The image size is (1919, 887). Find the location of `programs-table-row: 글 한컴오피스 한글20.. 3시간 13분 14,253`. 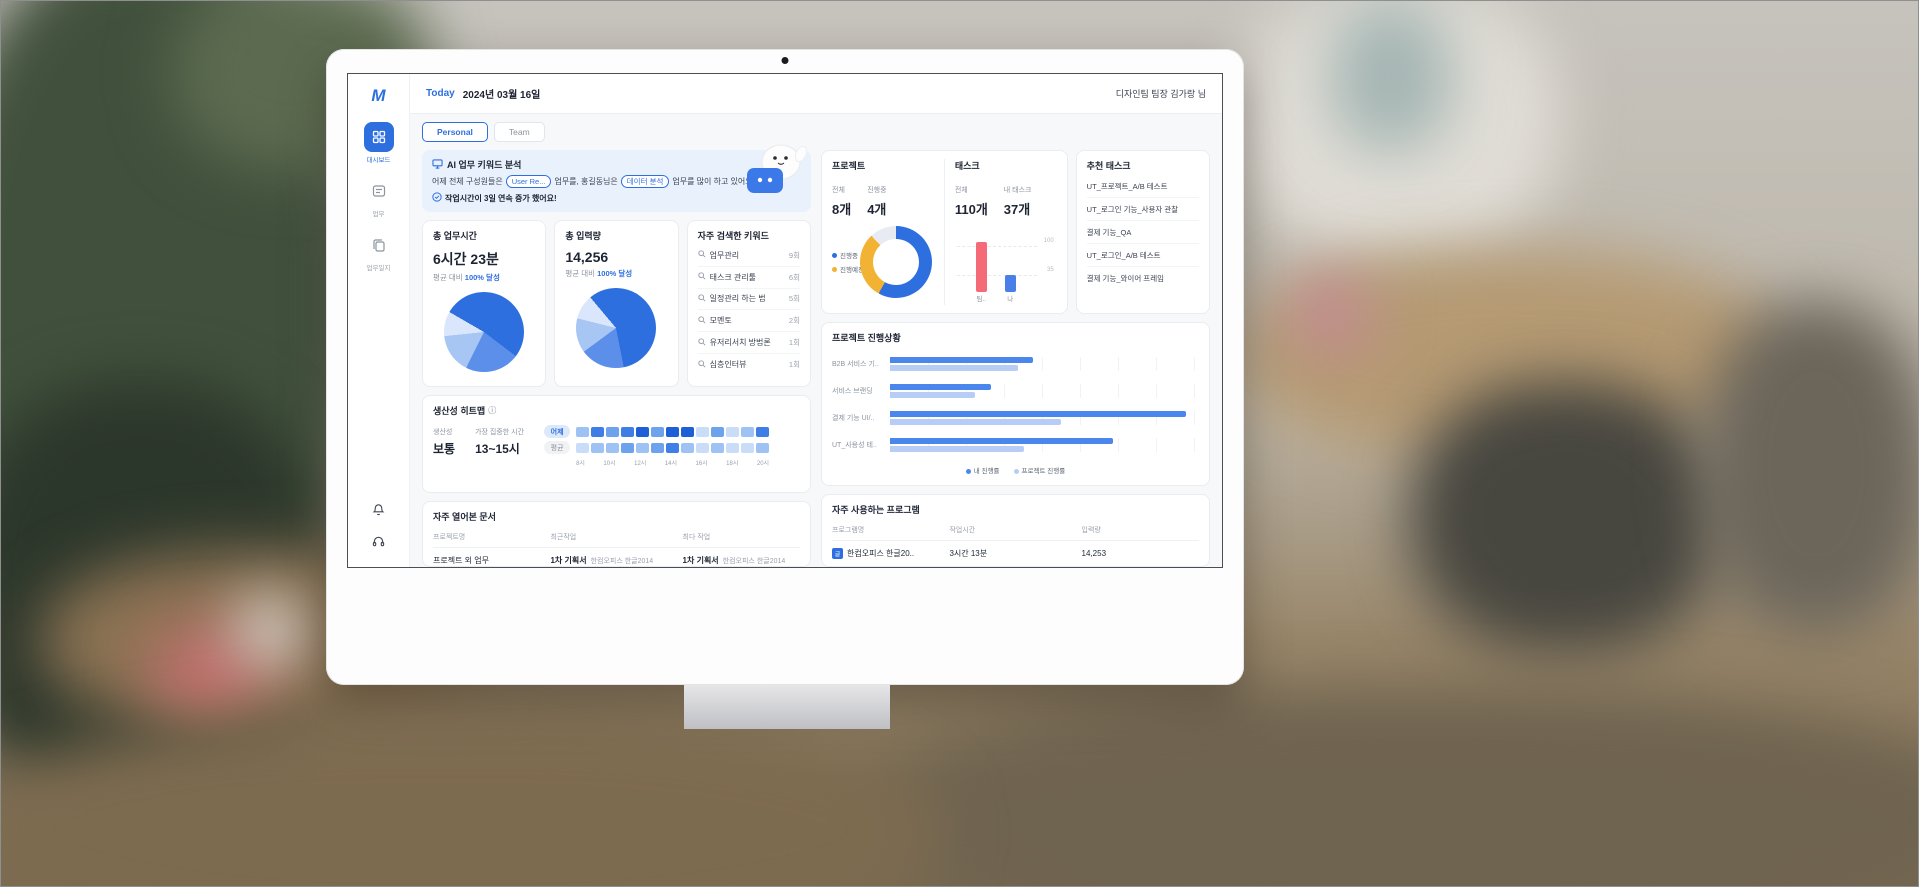

programs-table-row: 글 한컴오피스 한글20.. 3시간 13분 14,253 is located at coordinates (1015, 553).